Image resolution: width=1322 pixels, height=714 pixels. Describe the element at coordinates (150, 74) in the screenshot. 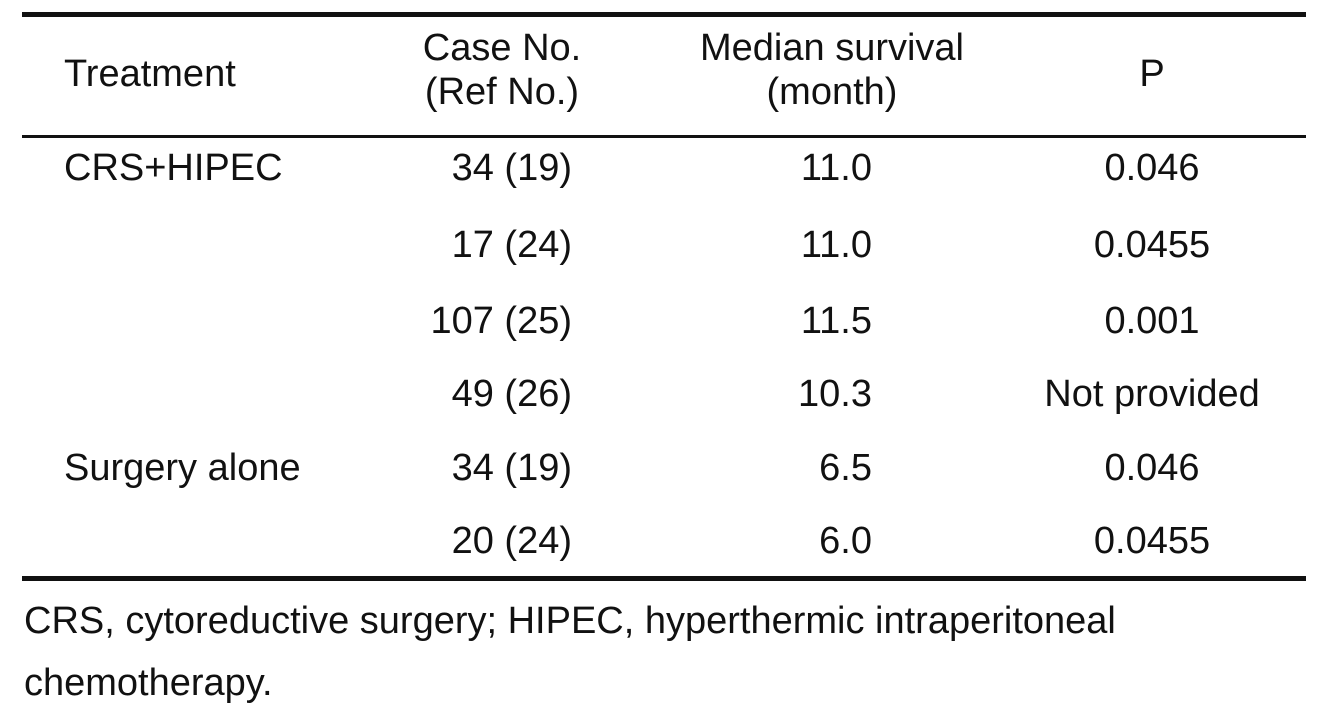

I see `header-treatment: Treatment` at that location.